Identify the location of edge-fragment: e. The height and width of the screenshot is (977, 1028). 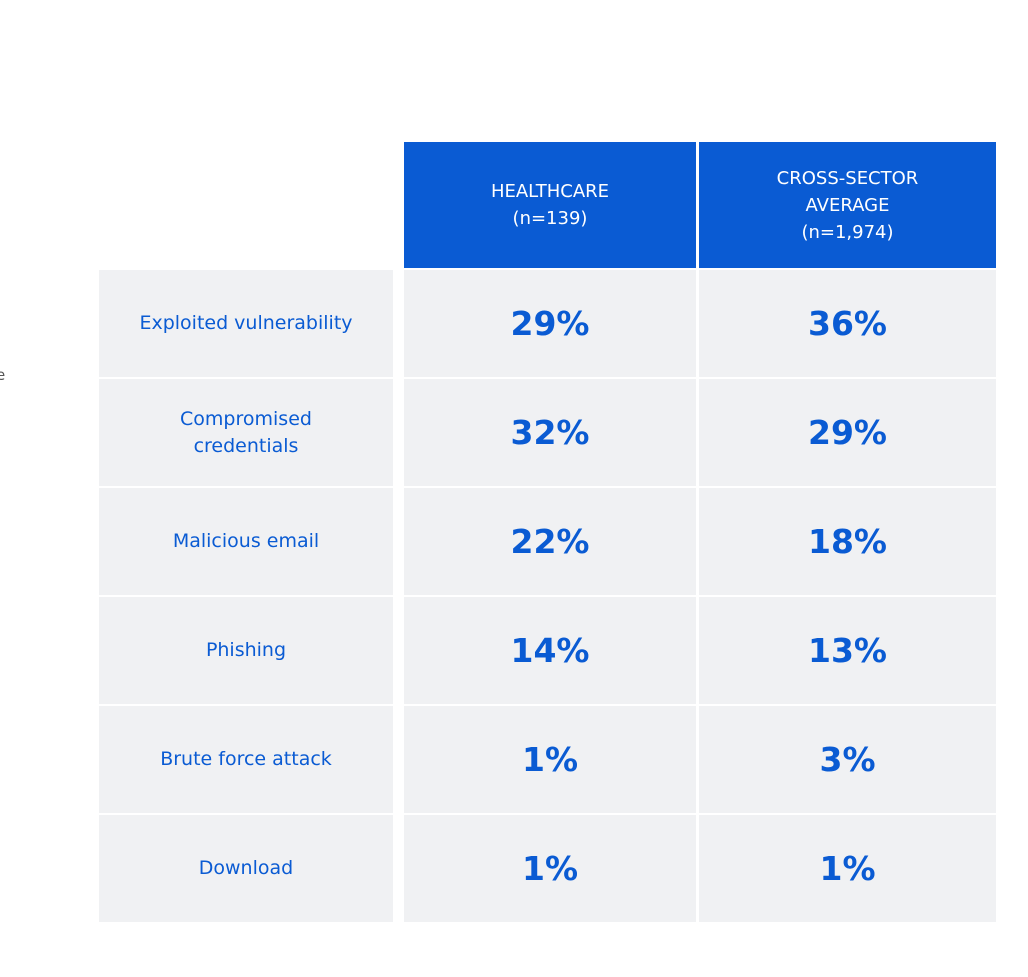
(3, 375).